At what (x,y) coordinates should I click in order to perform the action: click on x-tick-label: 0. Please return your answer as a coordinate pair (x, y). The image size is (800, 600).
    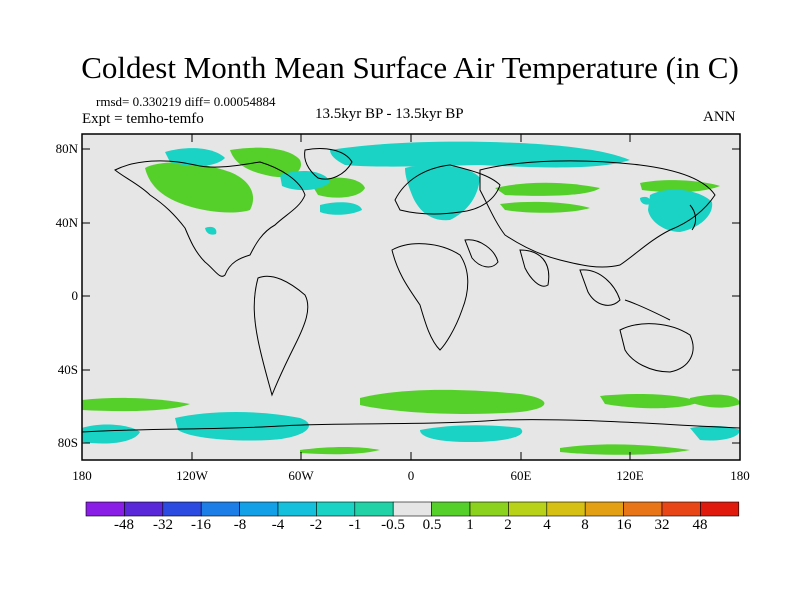
    Looking at the image, I should click on (411, 475).